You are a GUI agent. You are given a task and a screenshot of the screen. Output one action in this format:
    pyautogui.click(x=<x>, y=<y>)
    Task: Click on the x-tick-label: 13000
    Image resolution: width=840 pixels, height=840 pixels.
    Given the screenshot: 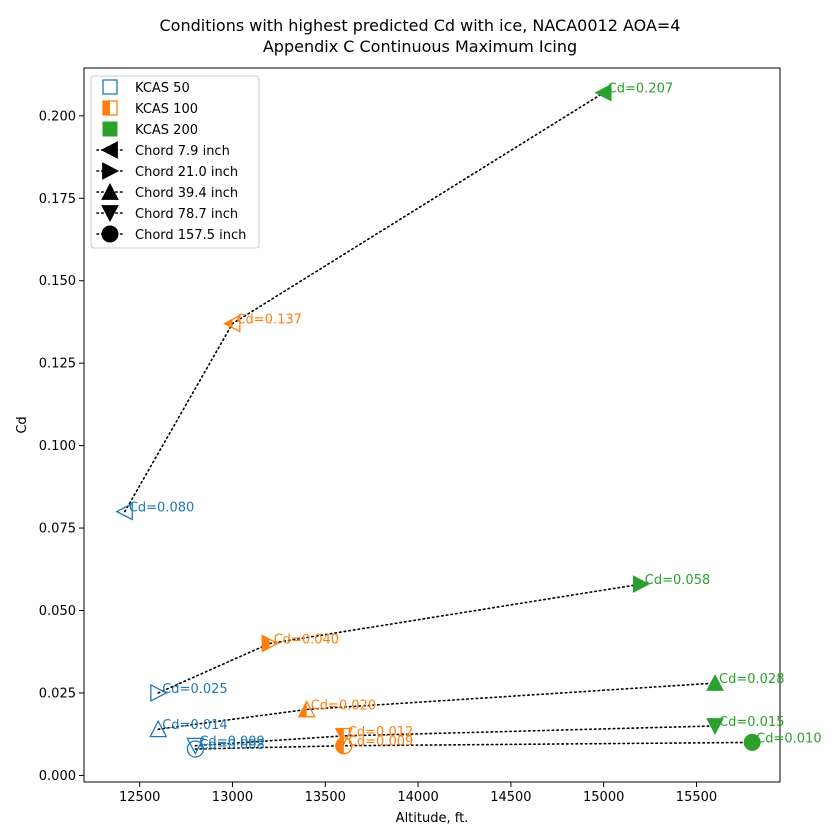 What is the action you would take?
    pyautogui.click(x=232, y=797)
    